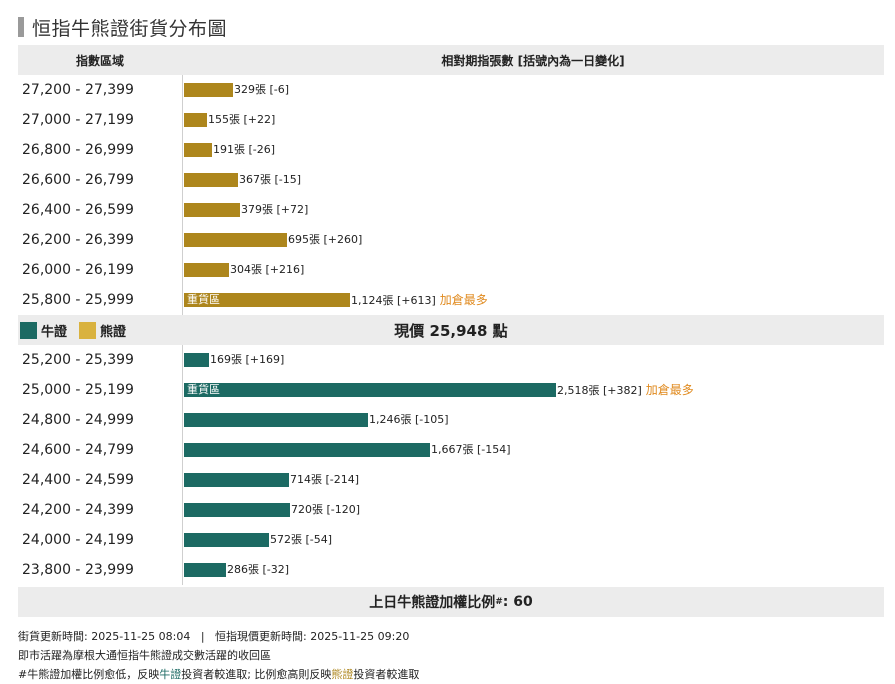 The width and height of the screenshot is (895, 684). Describe the element at coordinates (78, 240) in the screenshot. I see `index-range-label: 26,200 - 26,399` at that location.